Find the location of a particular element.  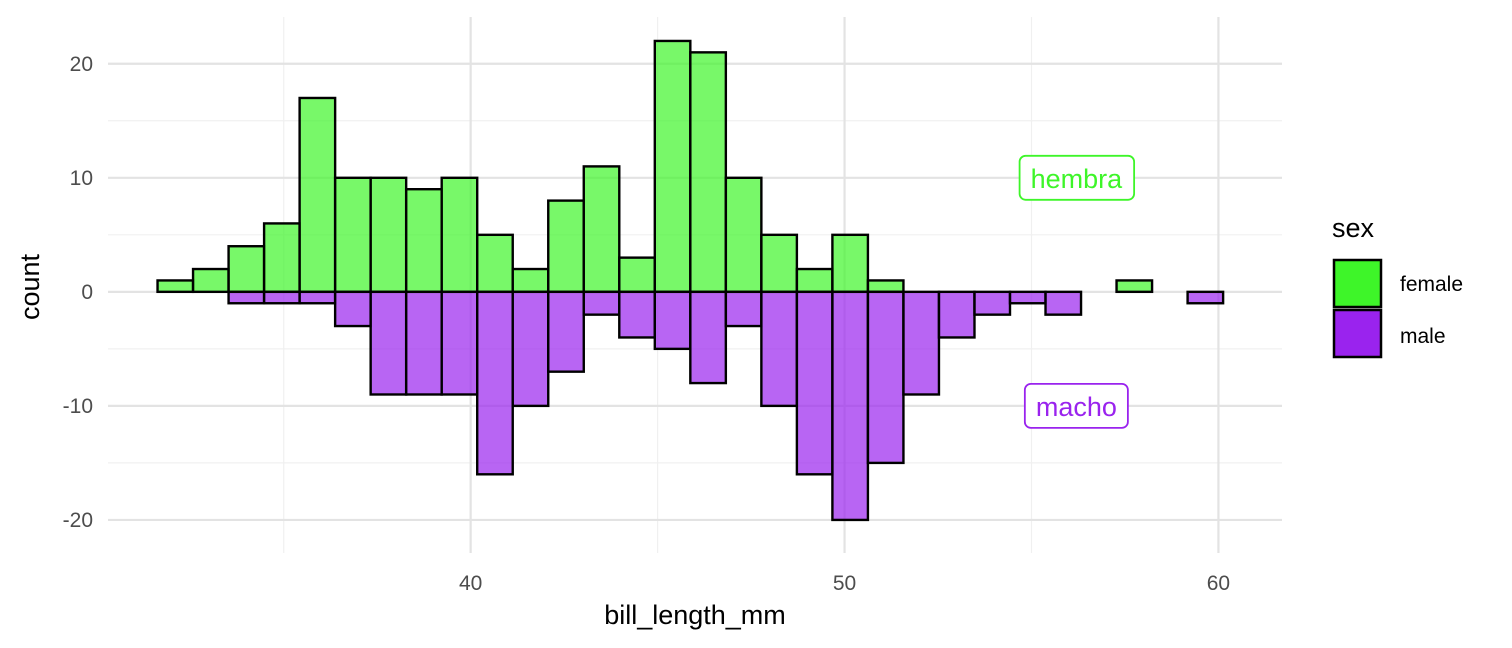

y-tick-label: 0 is located at coordinates (87, 292).